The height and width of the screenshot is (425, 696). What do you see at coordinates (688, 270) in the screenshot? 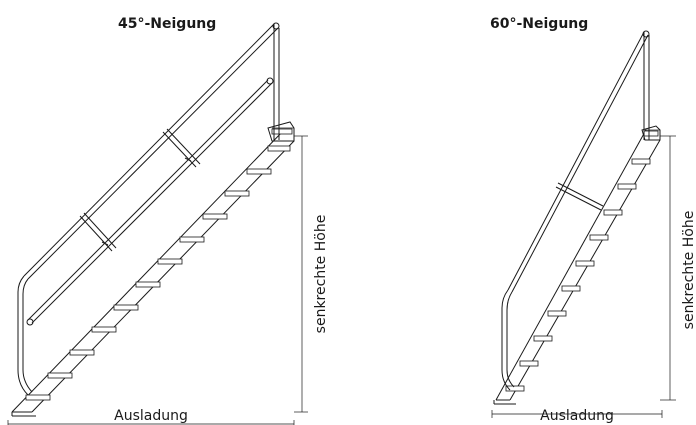
I see `stair-60-height-label: senkrechte Höhe` at bounding box center [688, 270].